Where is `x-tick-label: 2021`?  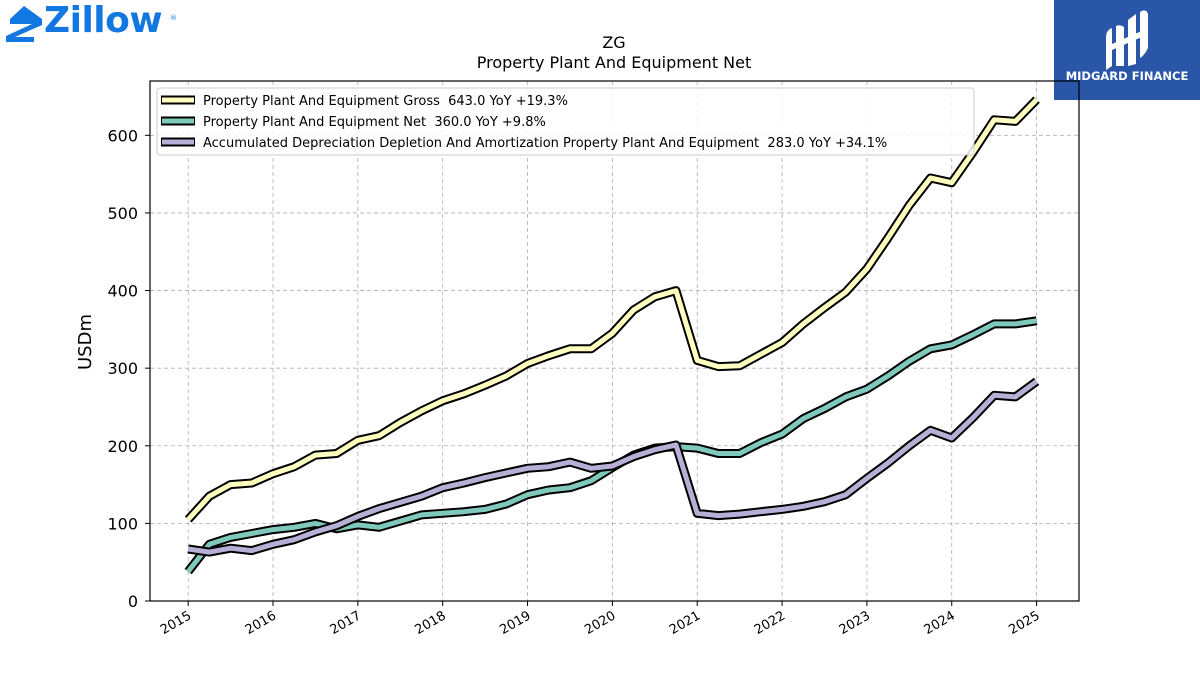
x-tick-label: 2021 is located at coordinates (685, 623).